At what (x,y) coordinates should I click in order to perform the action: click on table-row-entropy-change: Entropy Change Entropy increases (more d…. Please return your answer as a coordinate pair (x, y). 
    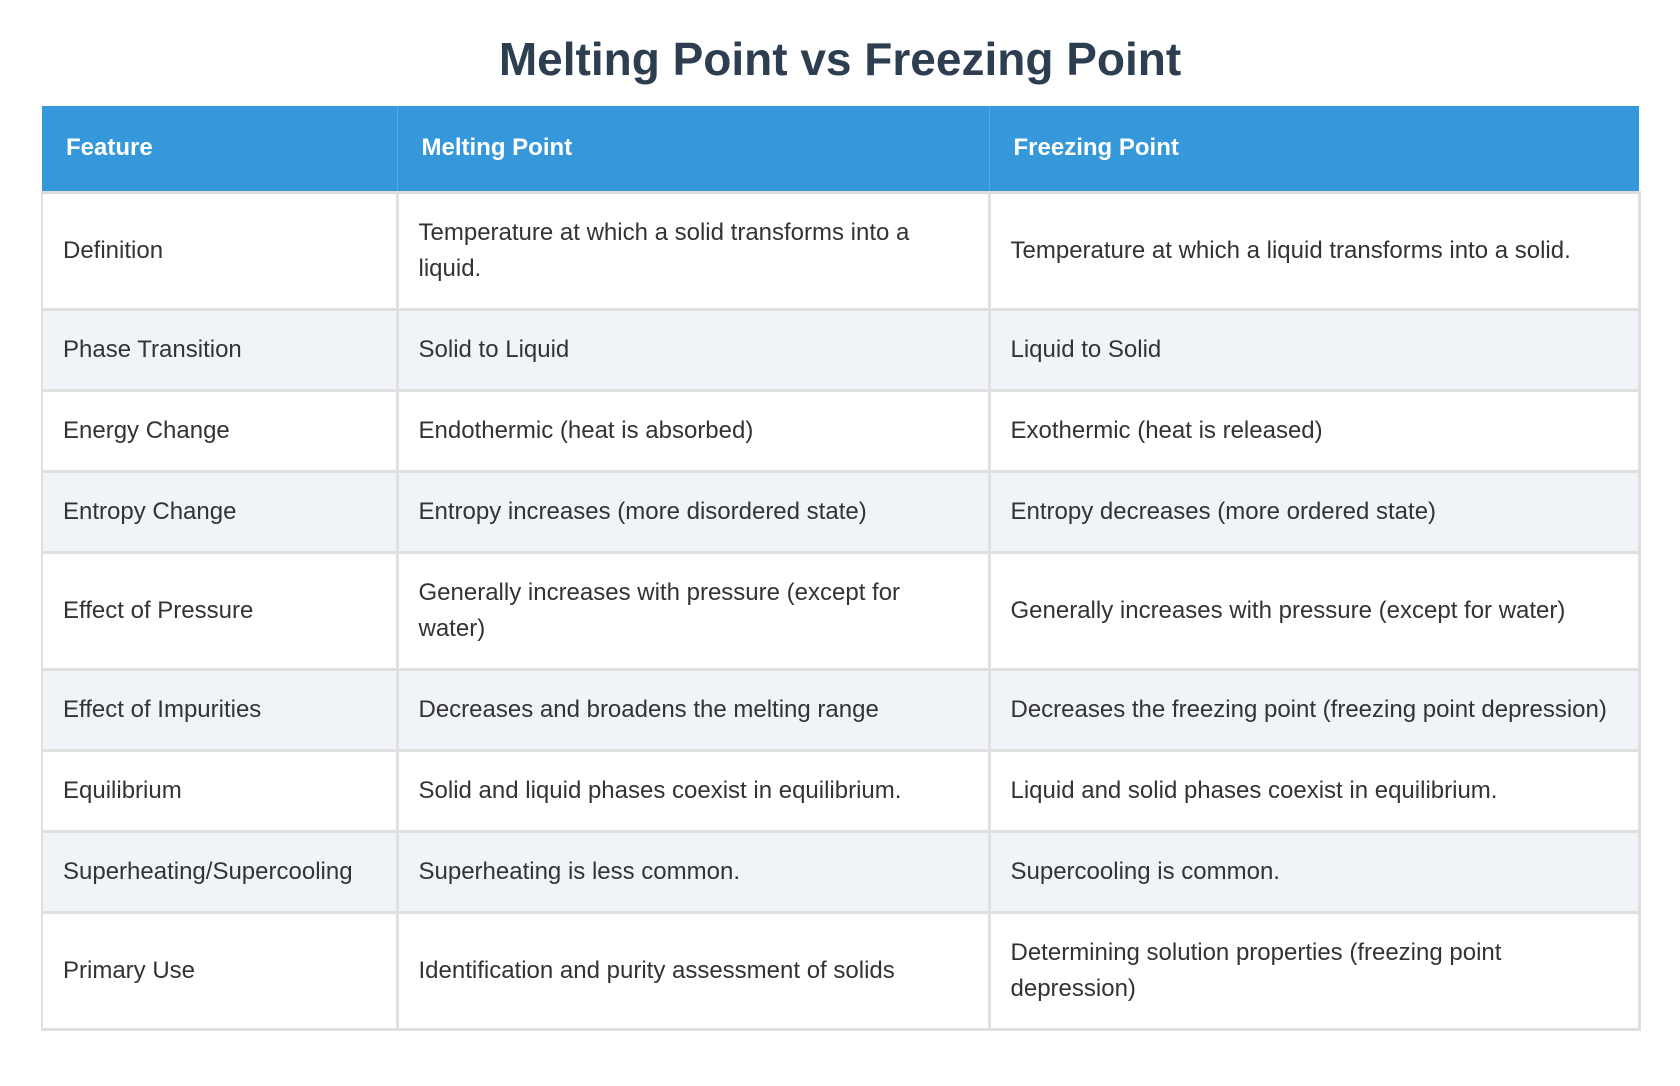
    Looking at the image, I should click on (841, 511).